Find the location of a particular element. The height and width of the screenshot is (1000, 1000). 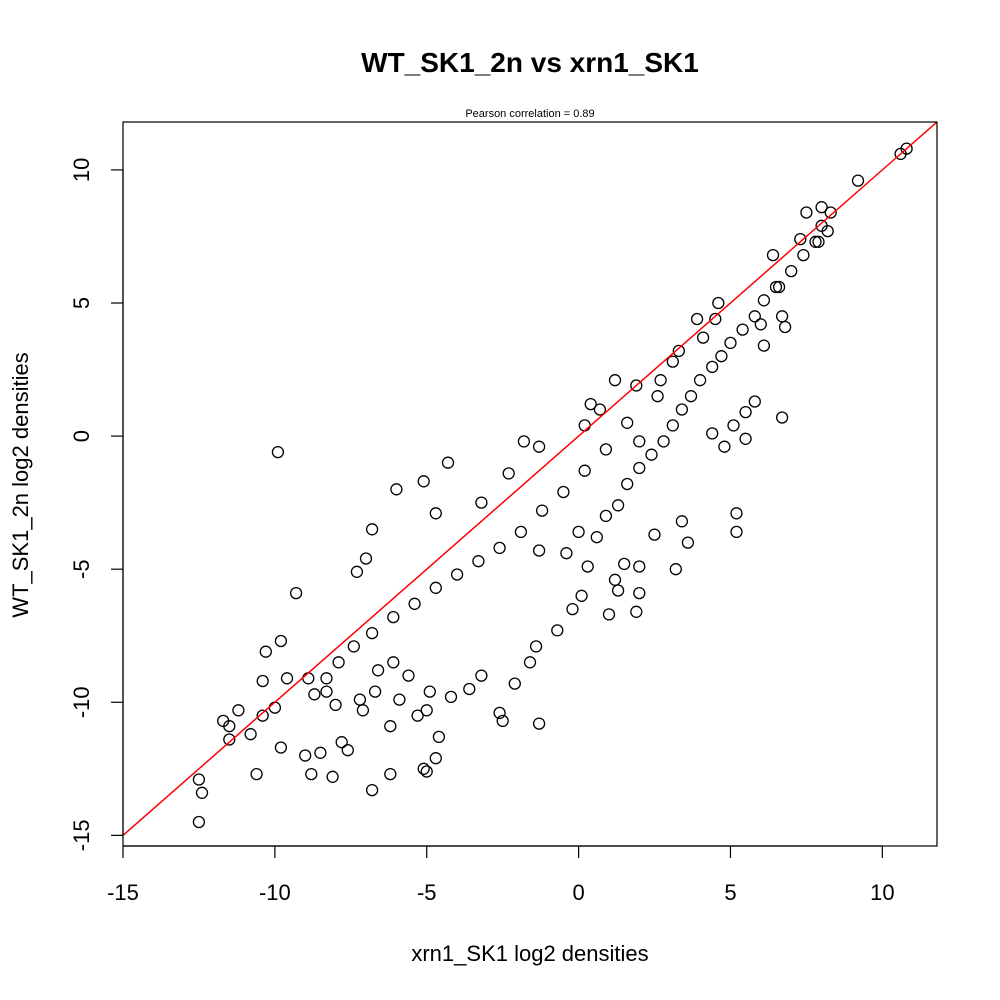

y-tick-label: -15 is located at coordinates (81, 835).